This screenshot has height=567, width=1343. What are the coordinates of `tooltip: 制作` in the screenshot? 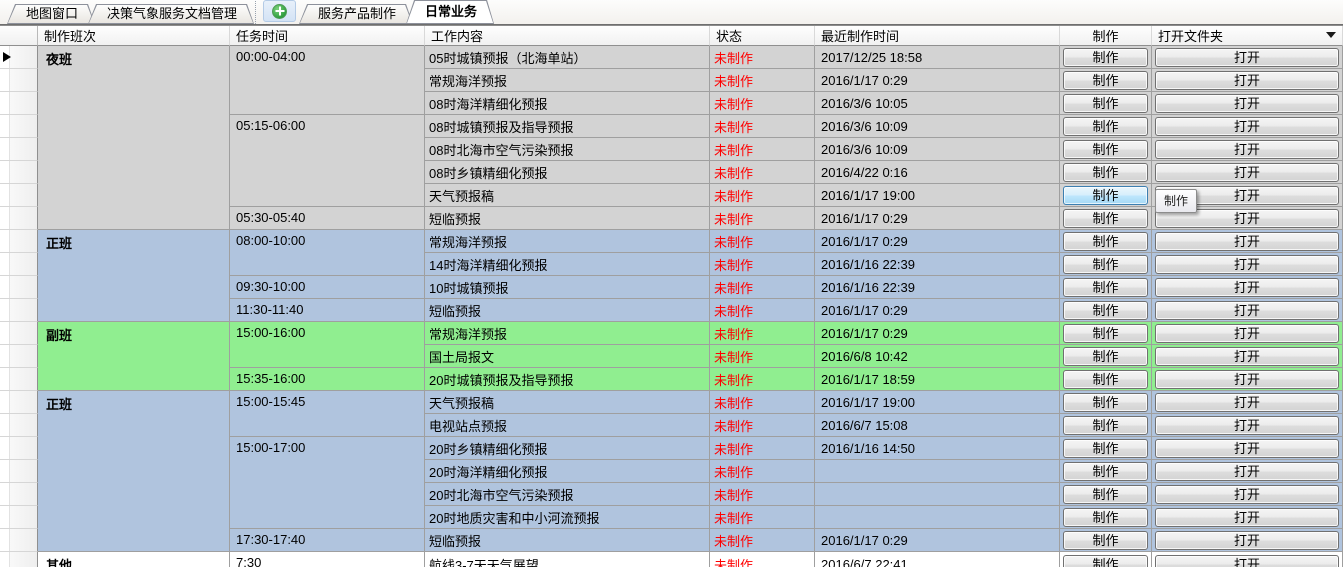 It's located at (1176, 201).